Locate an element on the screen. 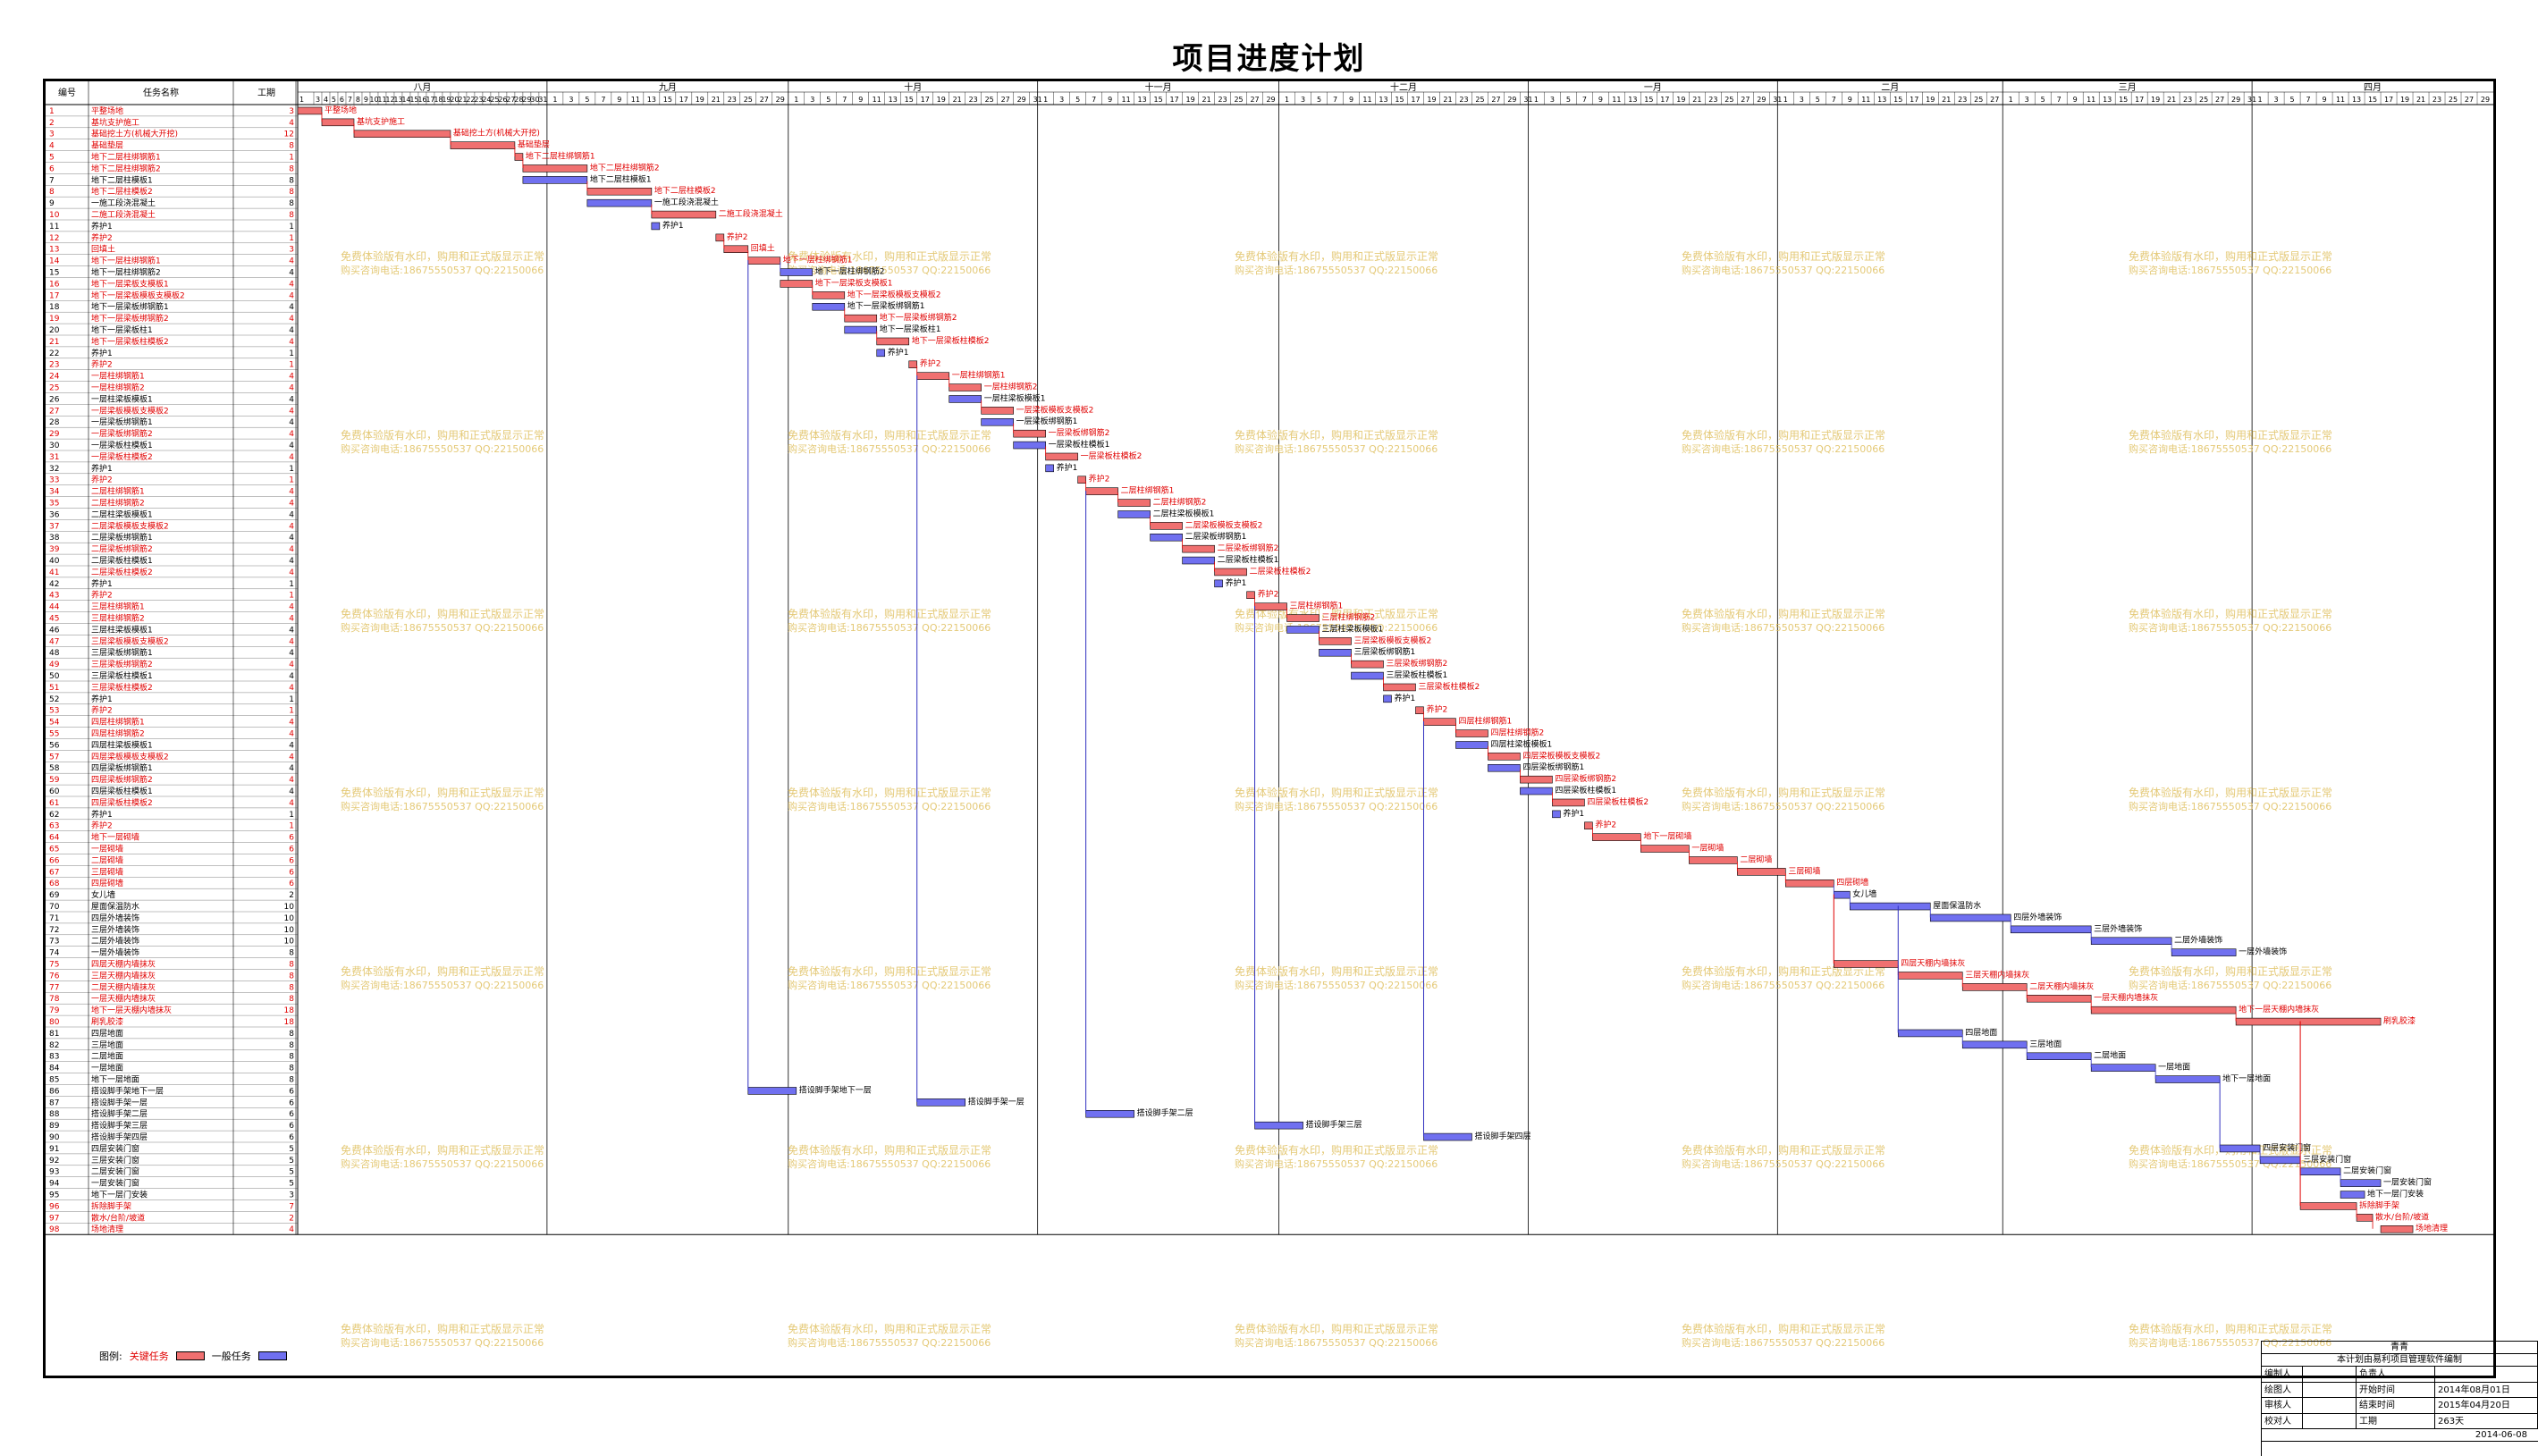  task-name: 地下一层地面 is located at coordinates (115, 1079).